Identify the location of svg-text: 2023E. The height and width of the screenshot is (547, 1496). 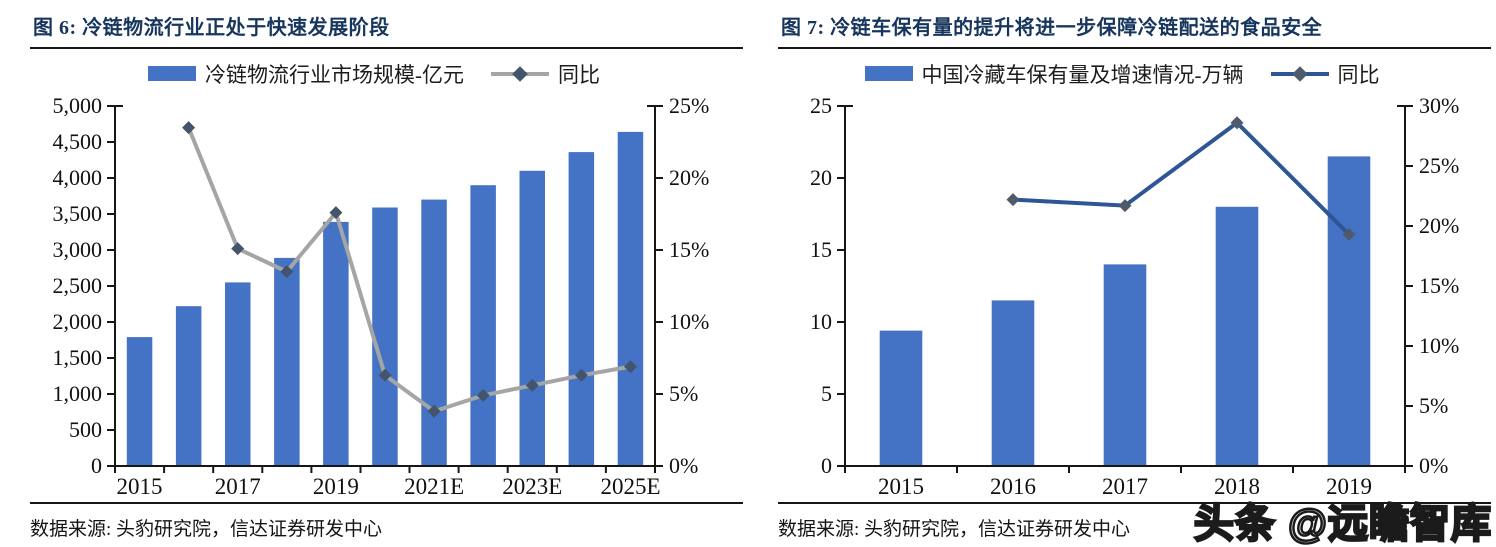
(532, 486).